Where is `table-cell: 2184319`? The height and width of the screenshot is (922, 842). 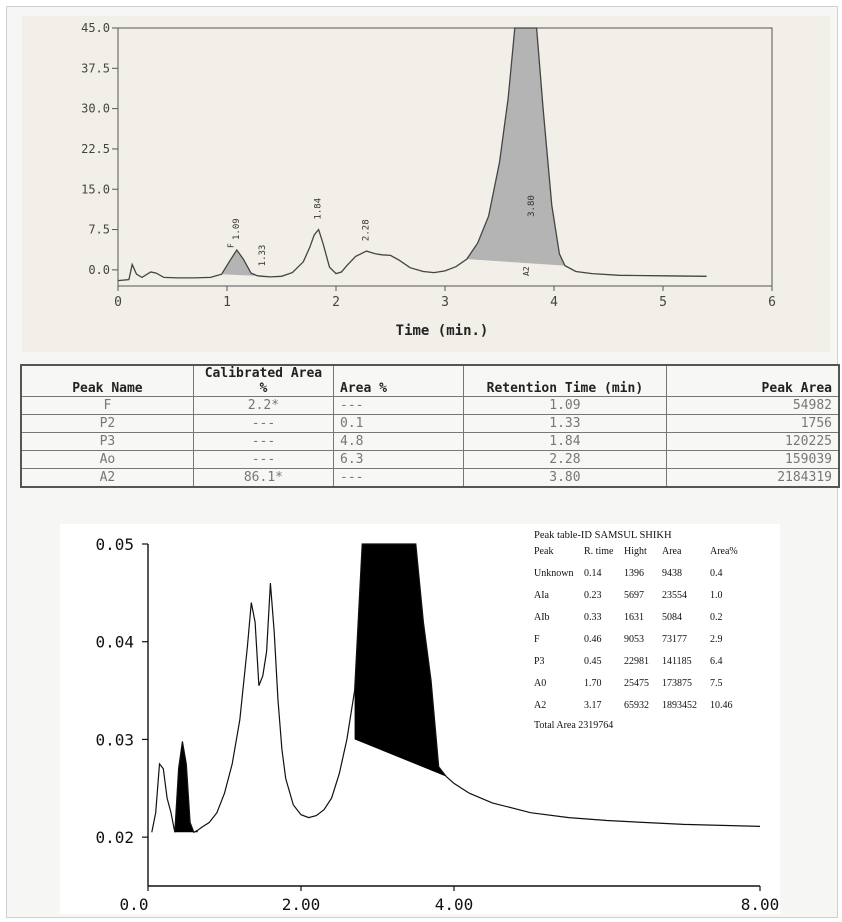
table-cell: 2184319 is located at coordinates (753, 478).